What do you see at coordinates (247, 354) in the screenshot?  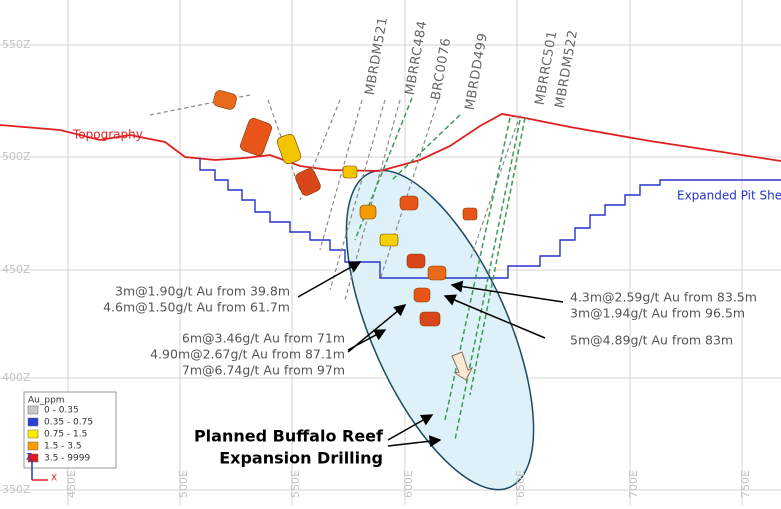 I see `intercept-note: 4.90m@2.67g/t Au from 87.1m` at bounding box center [247, 354].